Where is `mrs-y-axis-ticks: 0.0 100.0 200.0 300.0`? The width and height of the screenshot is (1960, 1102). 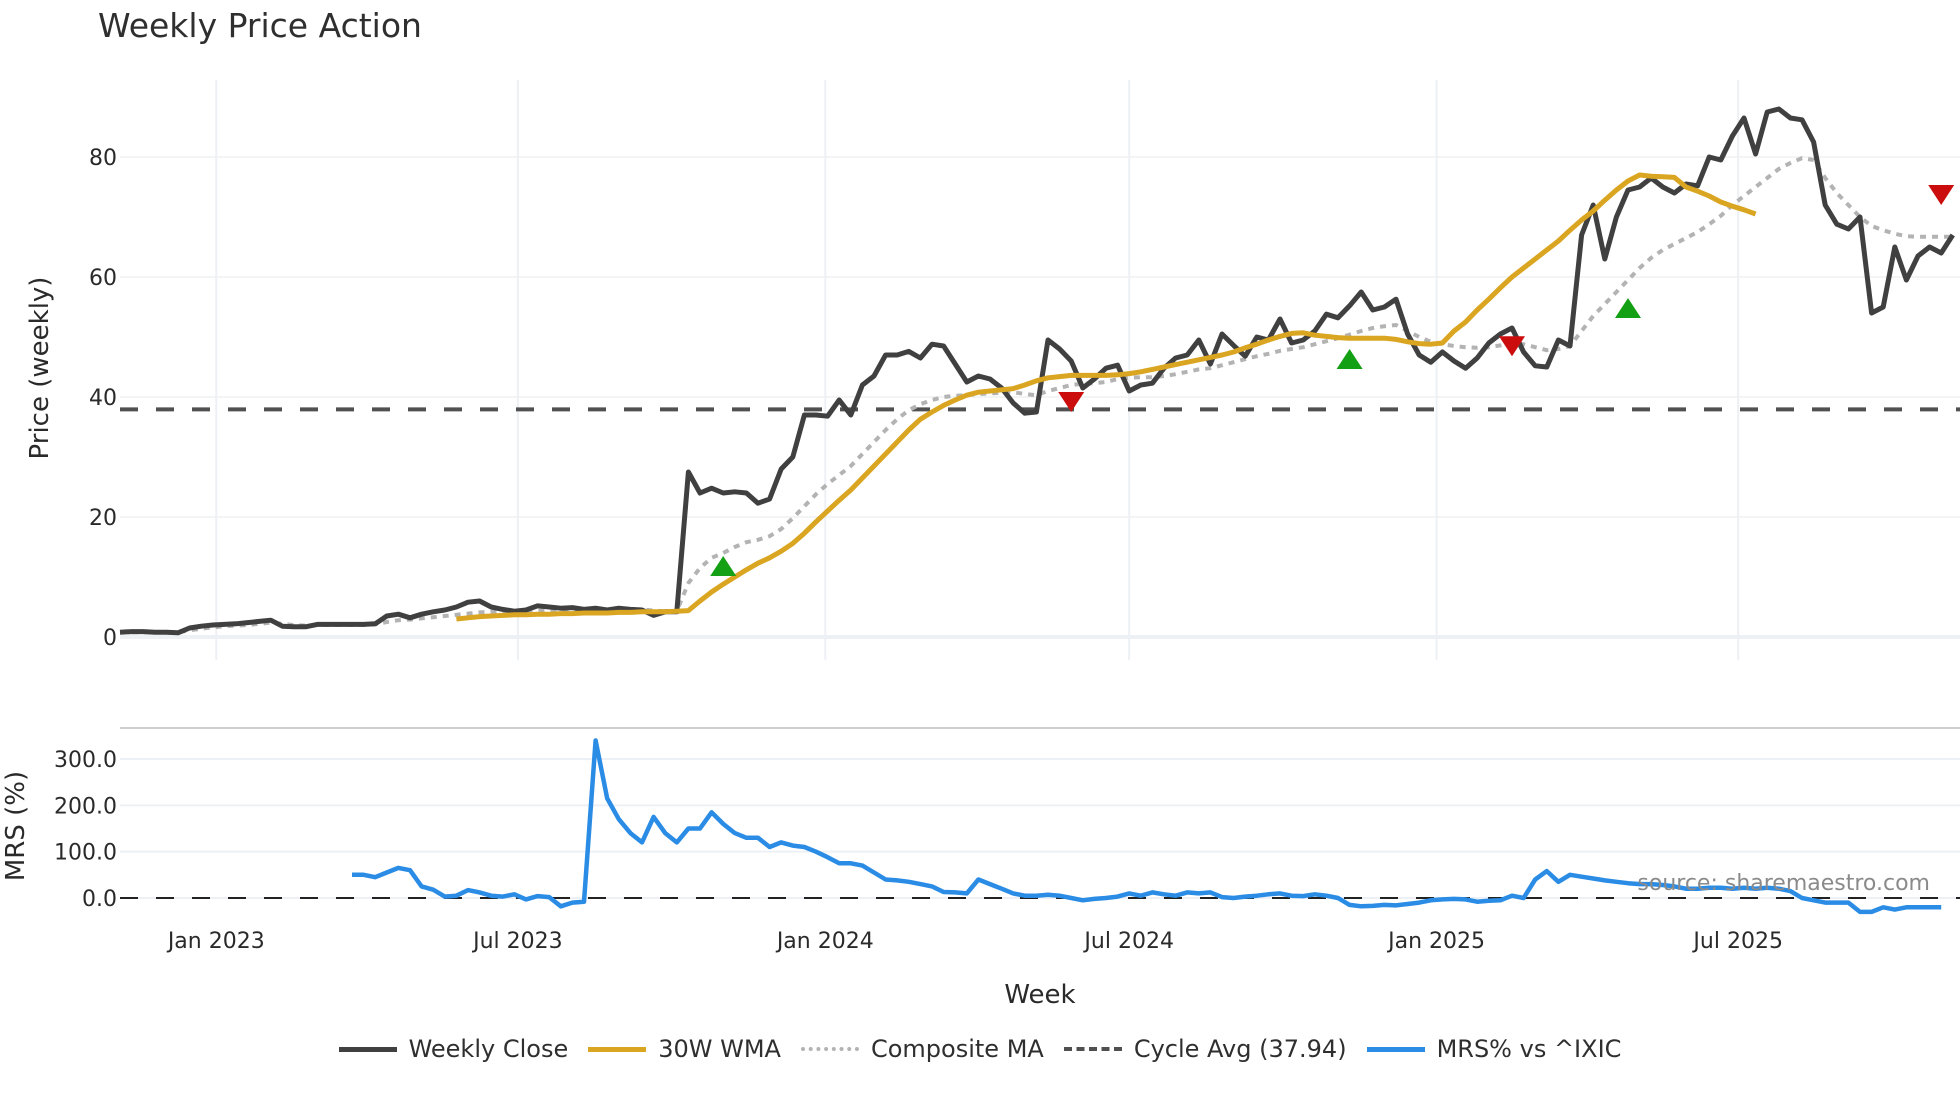
mrs-y-axis-ticks: 0.0 100.0 200.0 300.0 is located at coordinates (85, 830).